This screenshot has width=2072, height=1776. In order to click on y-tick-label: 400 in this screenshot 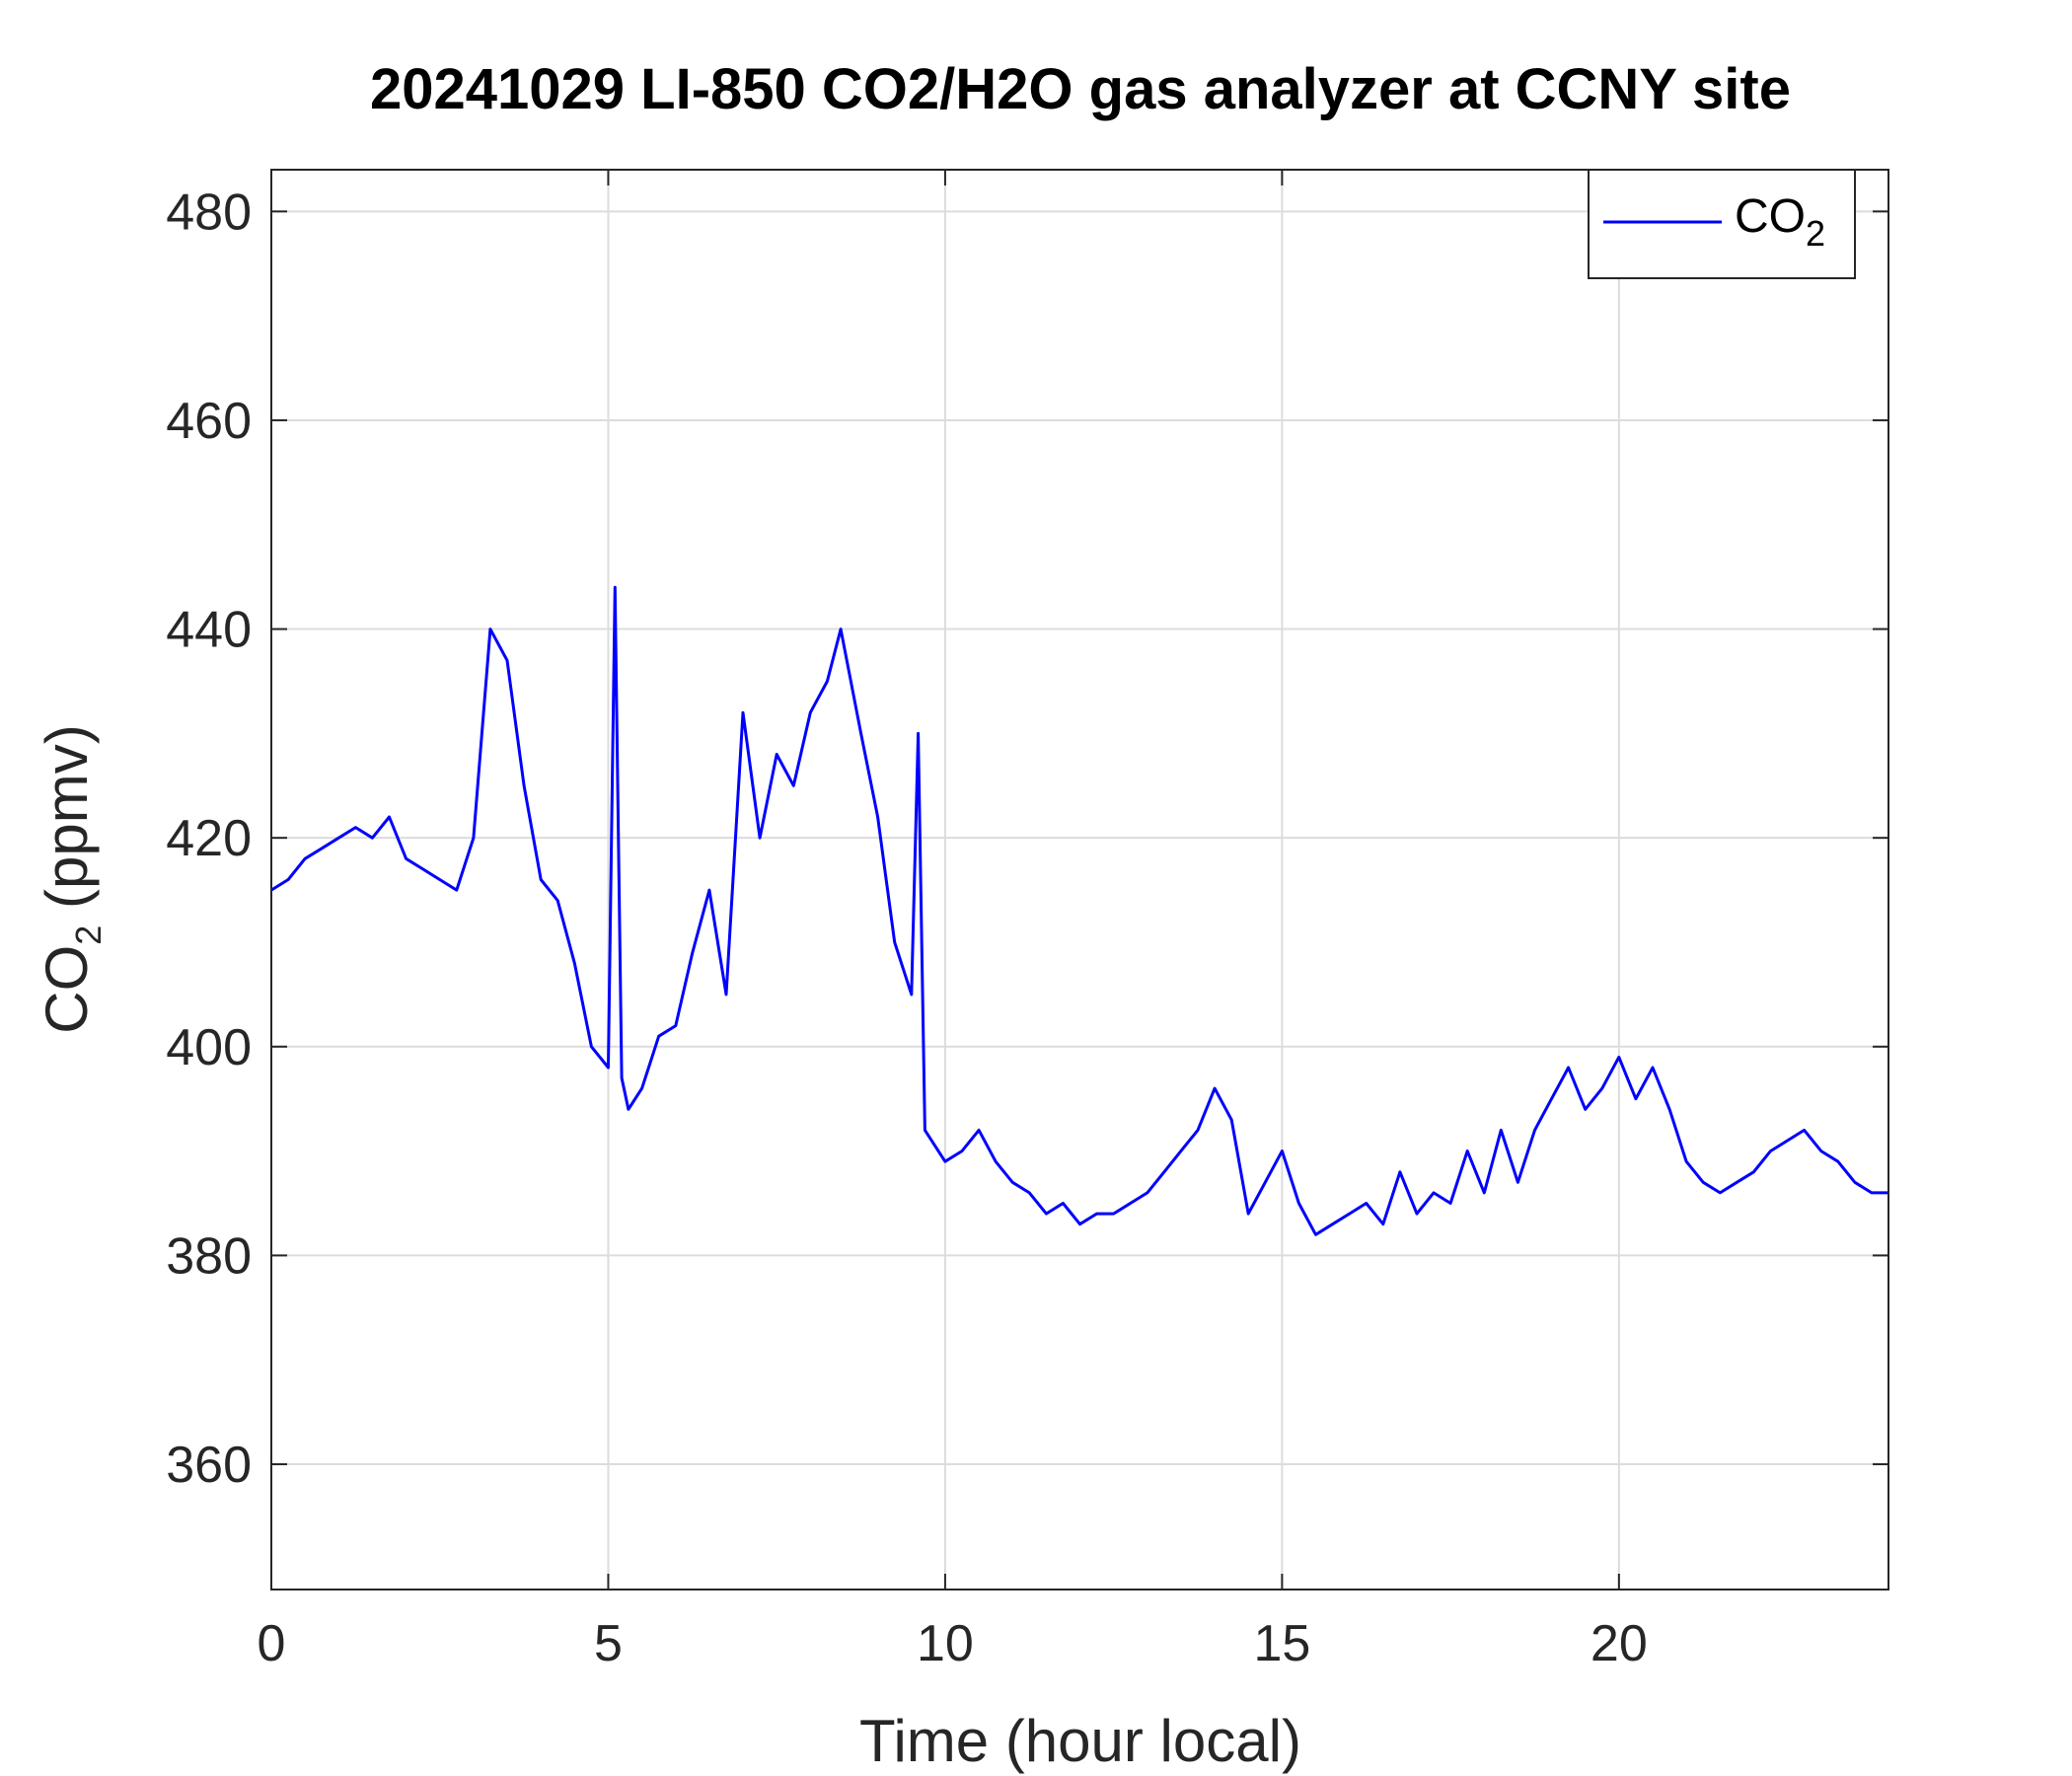, I will do `click(209, 1047)`.